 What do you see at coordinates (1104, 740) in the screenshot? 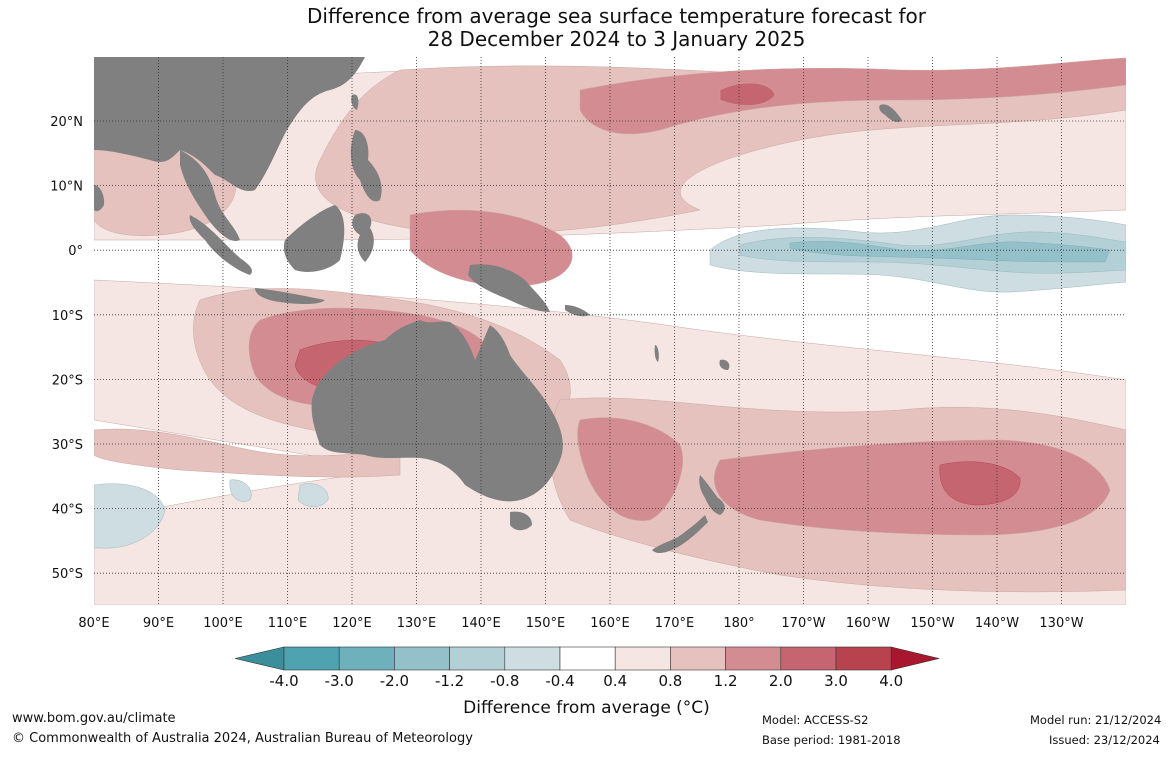
I see `issued-text: Issued: 23/12/2024` at bounding box center [1104, 740].